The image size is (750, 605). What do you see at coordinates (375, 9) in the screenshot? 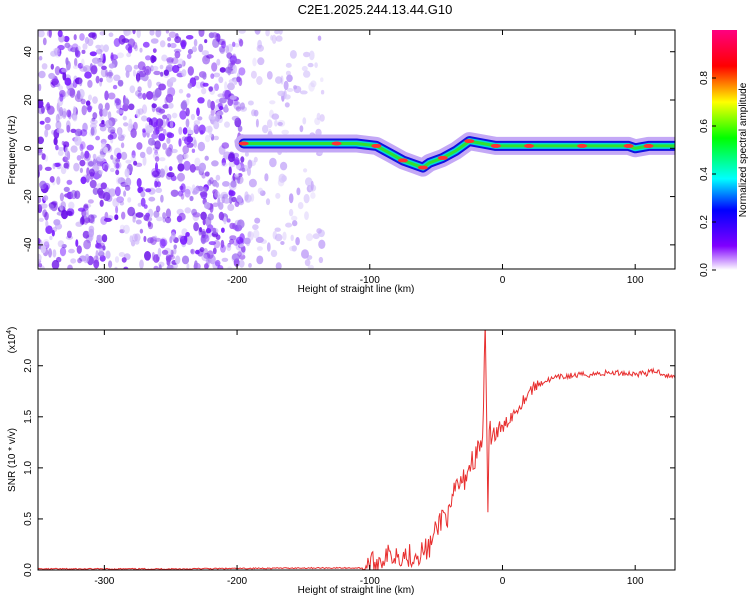
I see `figure-title: C2E1.2025.244.13.44.G10` at bounding box center [375, 9].